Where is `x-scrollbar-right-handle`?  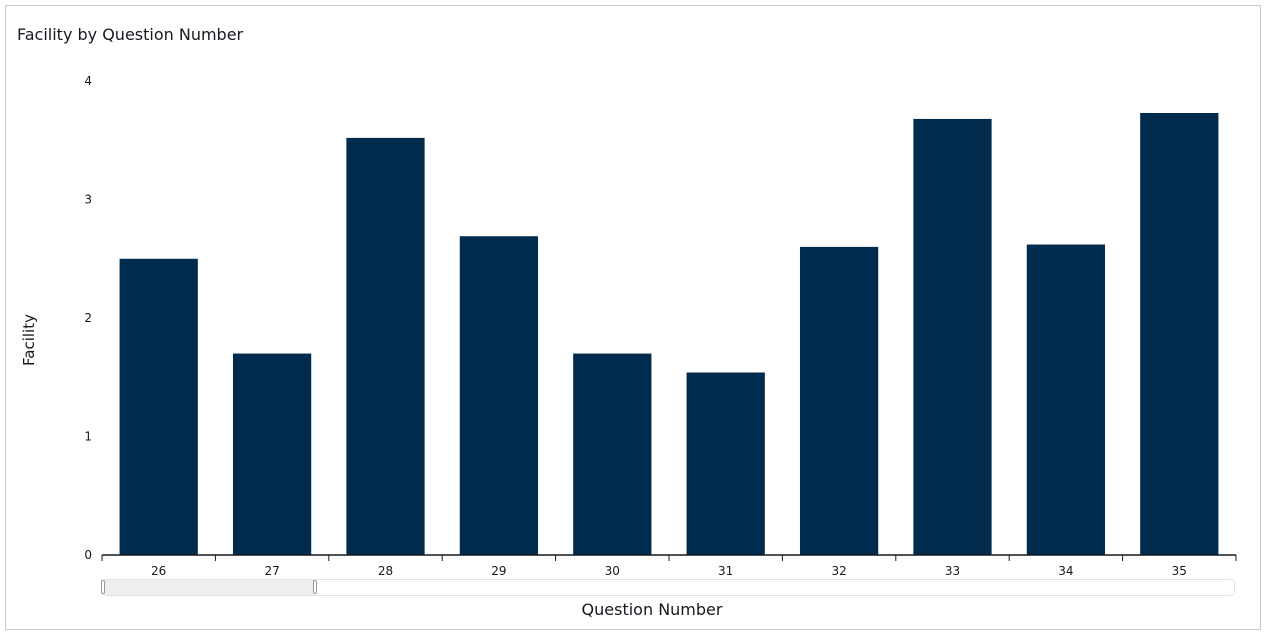
x-scrollbar-right-handle is located at coordinates (315, 587).